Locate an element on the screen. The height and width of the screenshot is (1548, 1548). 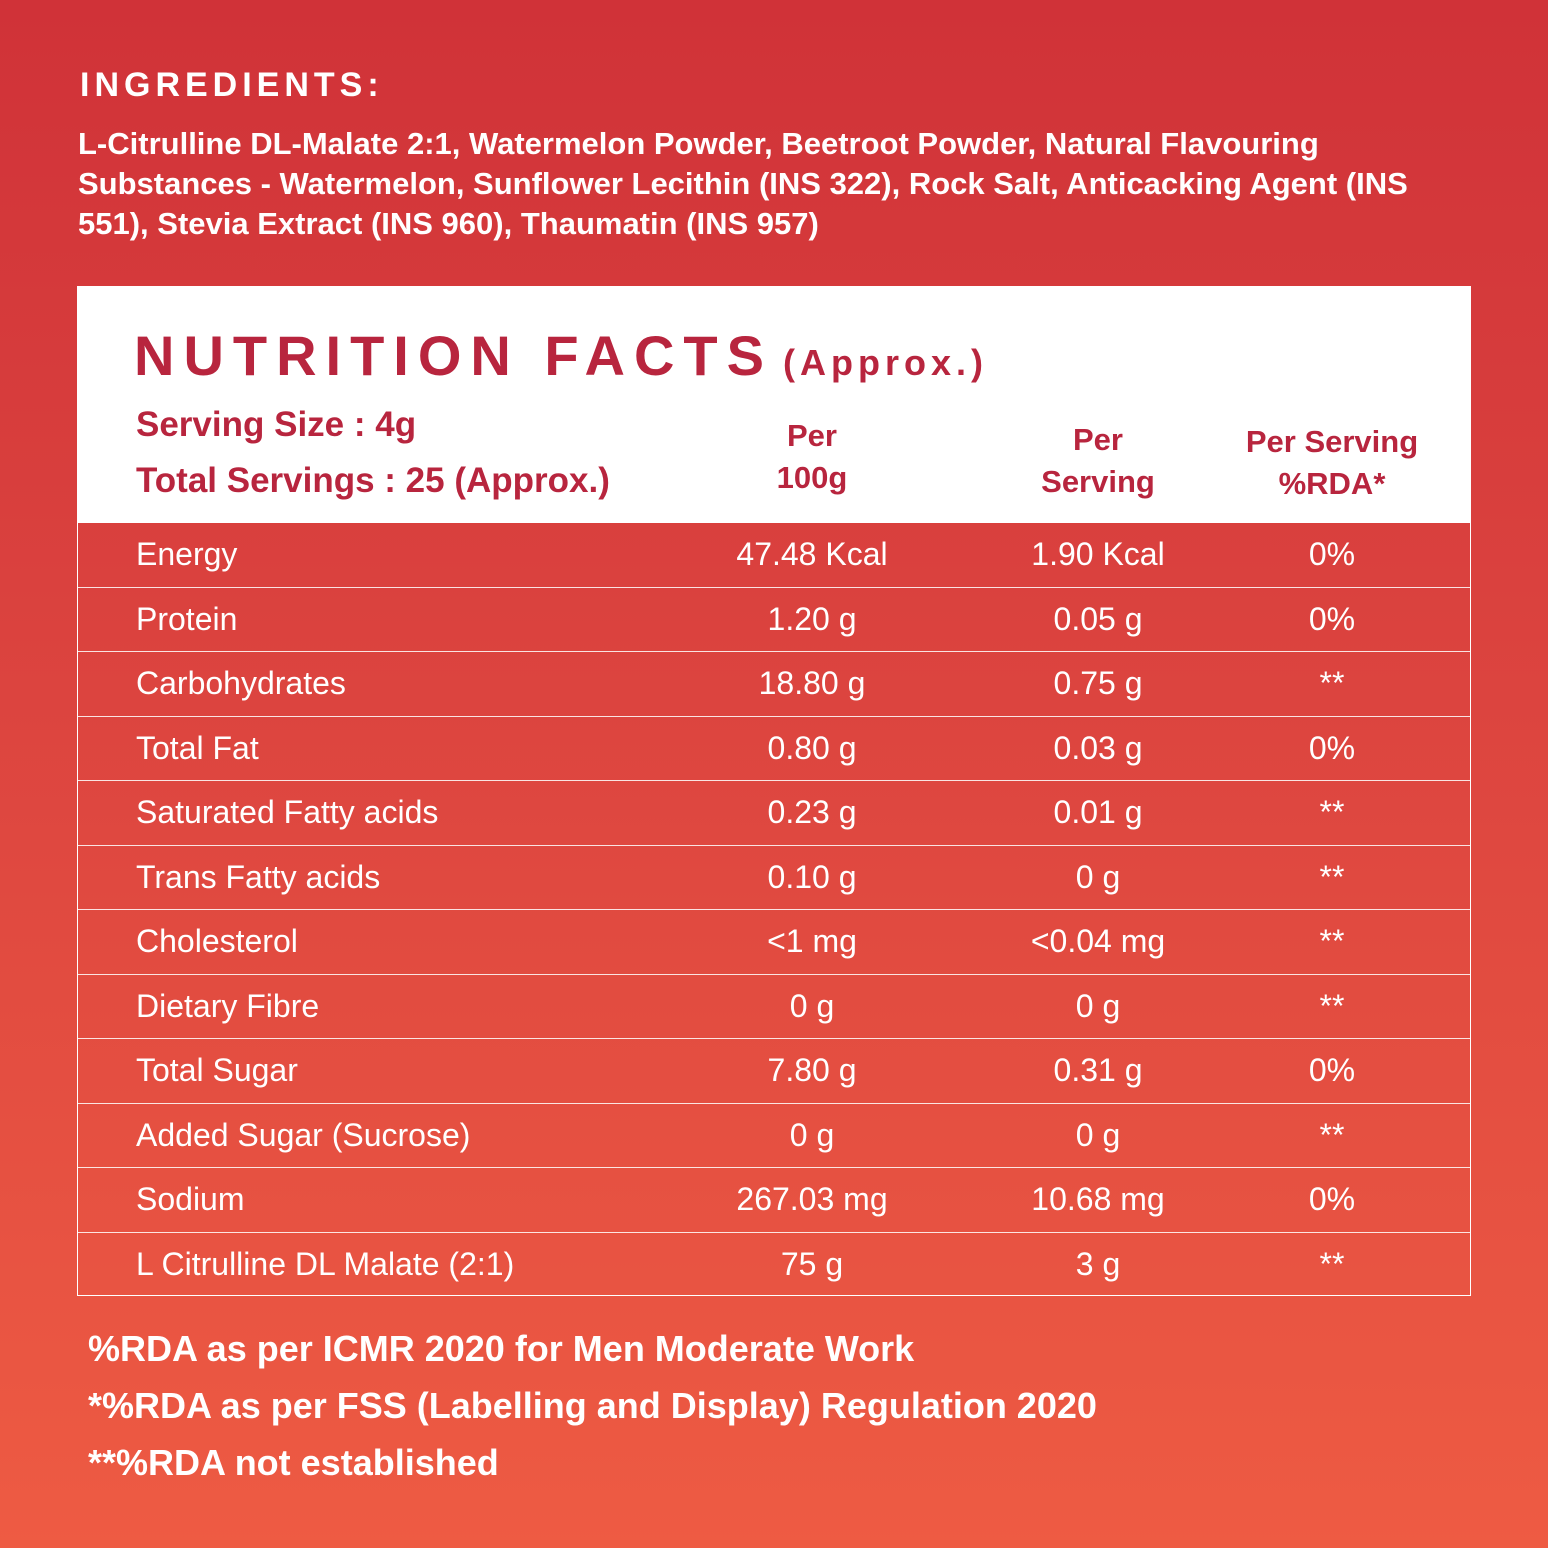
nutrition-title: NUTRITION FACTS (Approx.) is located at coordinates (561, 355).